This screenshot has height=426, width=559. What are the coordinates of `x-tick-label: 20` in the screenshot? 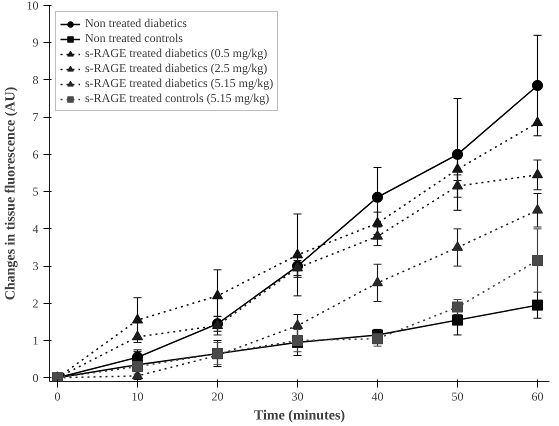 It's located at (218, 397).